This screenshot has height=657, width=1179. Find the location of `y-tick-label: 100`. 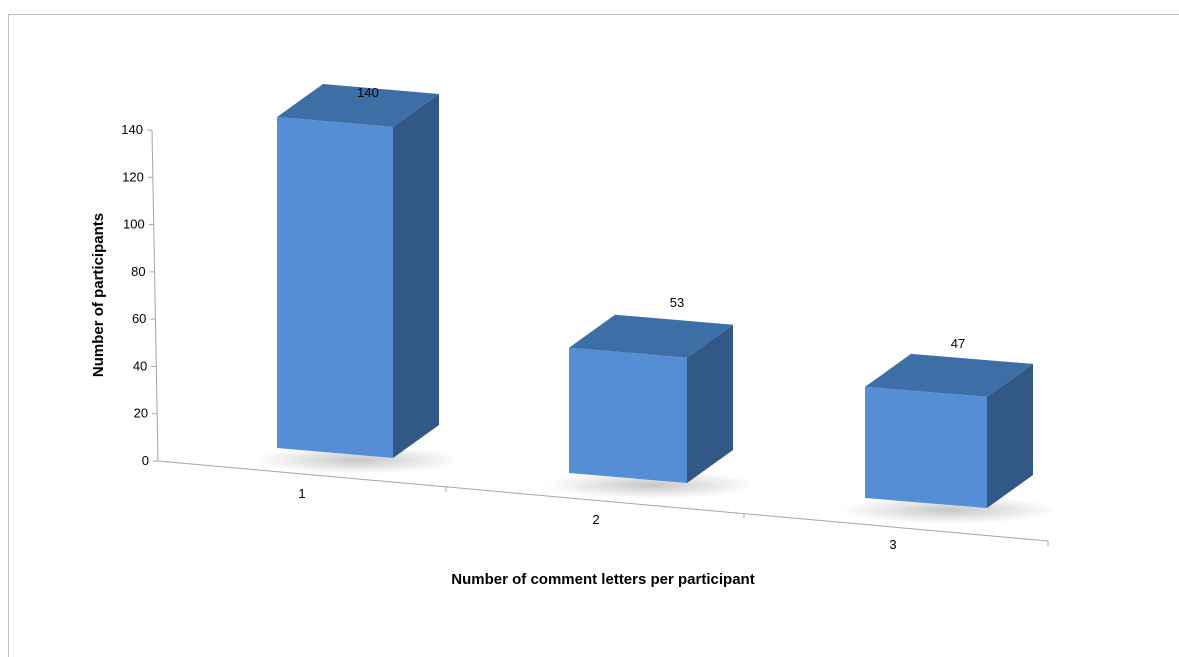

y-tick-label: 100 is located at coordinates (134, 224).